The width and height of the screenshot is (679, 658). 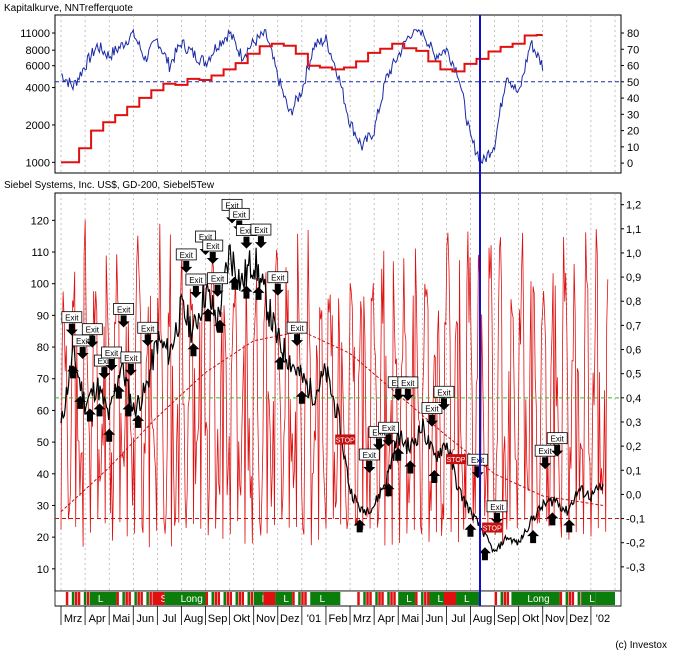 I want to click on price-y-tick-label: 80, so click(x=43, y=348).